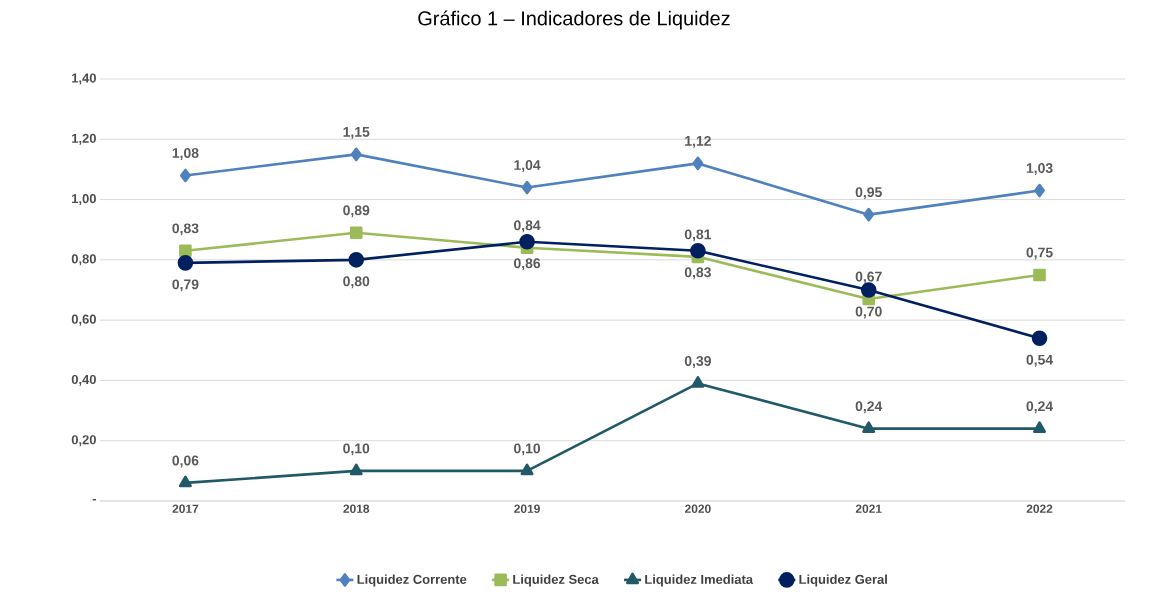  What do you see at coordinates (94, 499) in the screenshot?
I see `y-tick-label: -` at bounding box center [94, 499].